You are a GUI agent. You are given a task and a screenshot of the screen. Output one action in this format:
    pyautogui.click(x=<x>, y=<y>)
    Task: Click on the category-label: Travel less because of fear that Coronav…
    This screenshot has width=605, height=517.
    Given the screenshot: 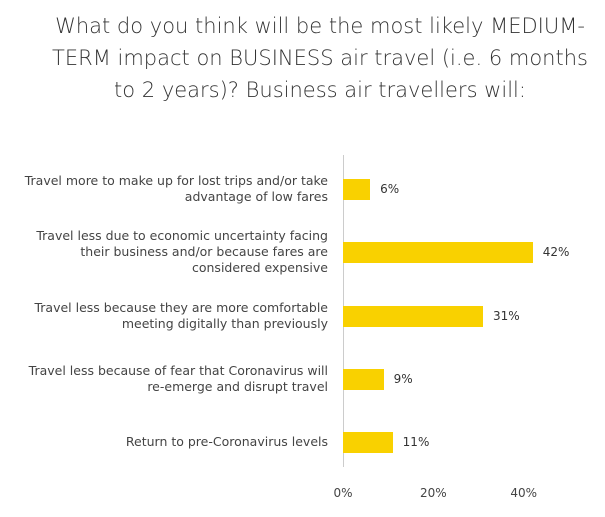 What is the action you would take?
    pyautogui.click(x=178, y=378)
    